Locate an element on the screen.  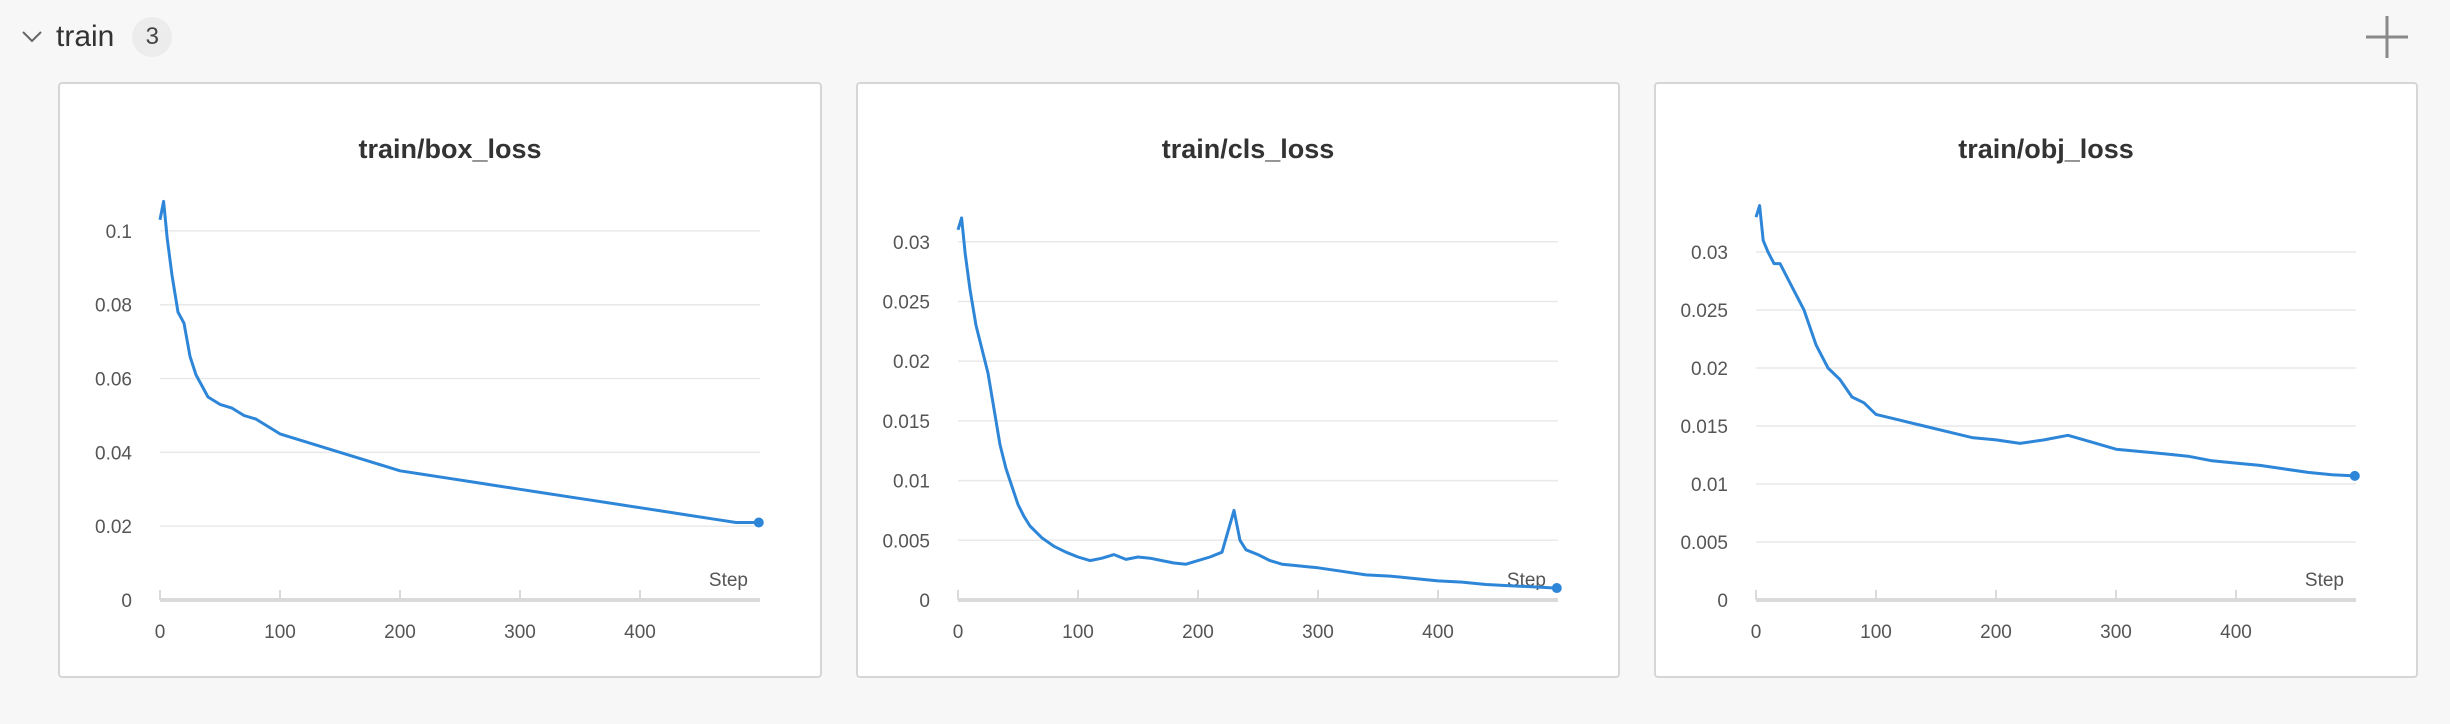
add-panel-button is located at coordinates (2387, 37).